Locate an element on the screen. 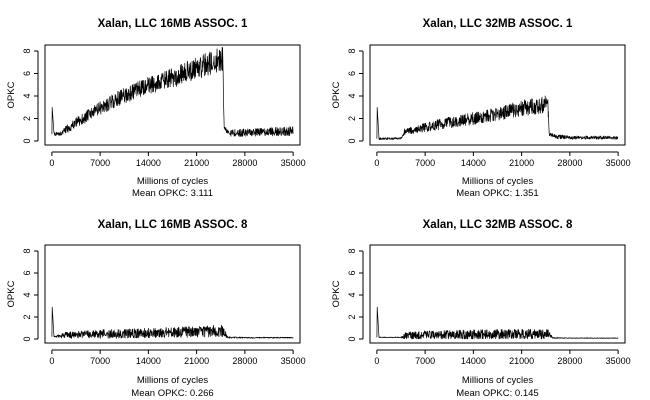  mean-caption: Mean OPKC: 0.266 is located at coordinates (172, 393).